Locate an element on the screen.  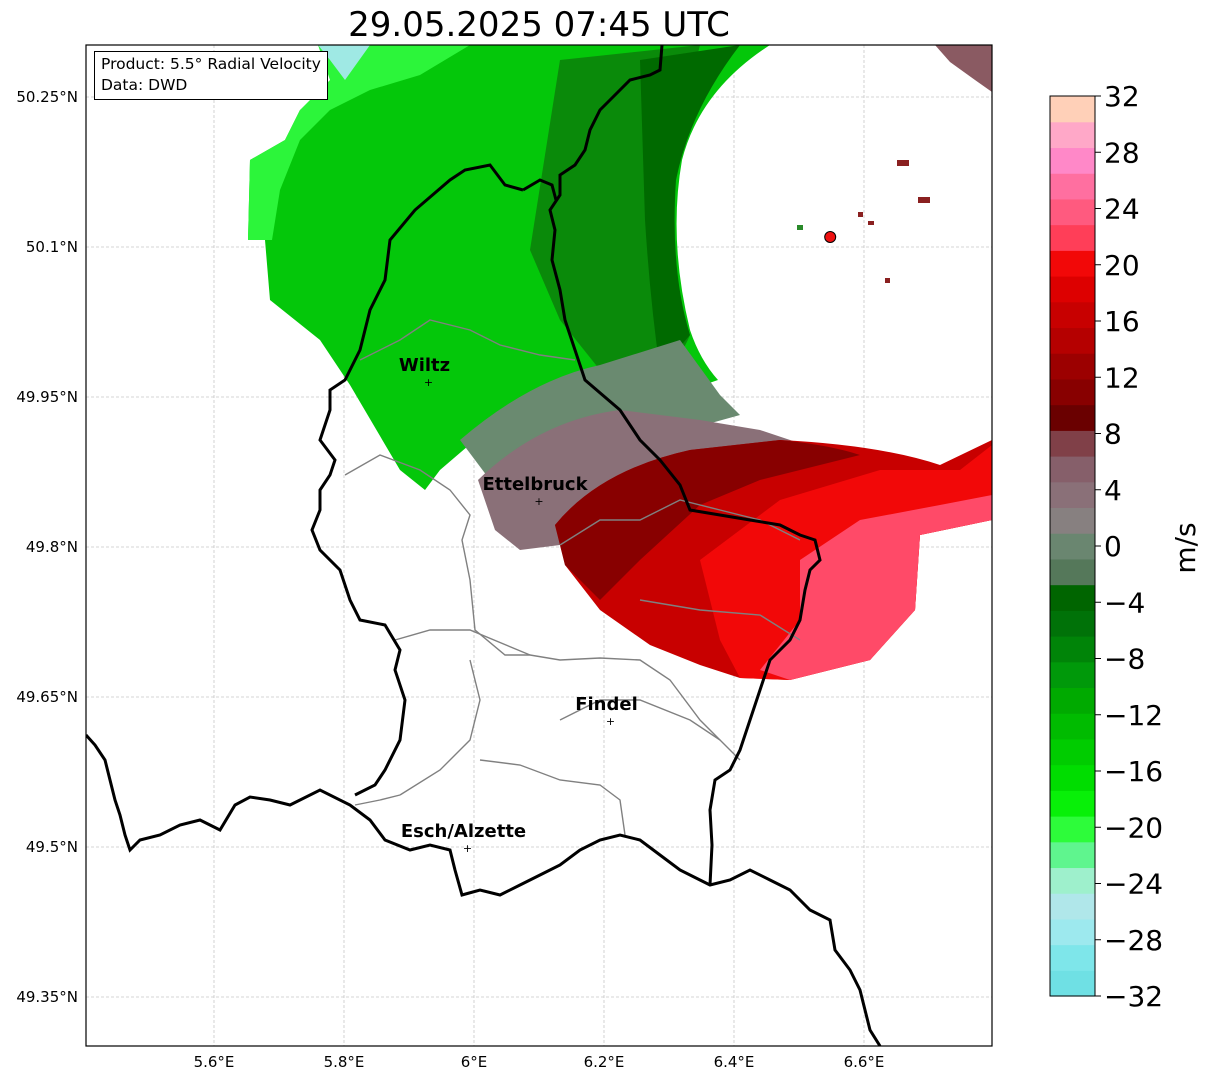
colorbar-tick-label: −12 is located at coordinates (1133, 715).